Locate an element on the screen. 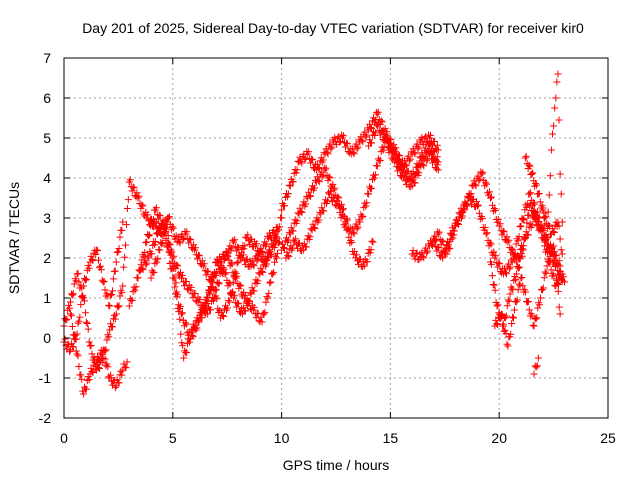 This screenshot has width=640, height=480. y-tick-label: -1 is located at coordinates (45, 378).